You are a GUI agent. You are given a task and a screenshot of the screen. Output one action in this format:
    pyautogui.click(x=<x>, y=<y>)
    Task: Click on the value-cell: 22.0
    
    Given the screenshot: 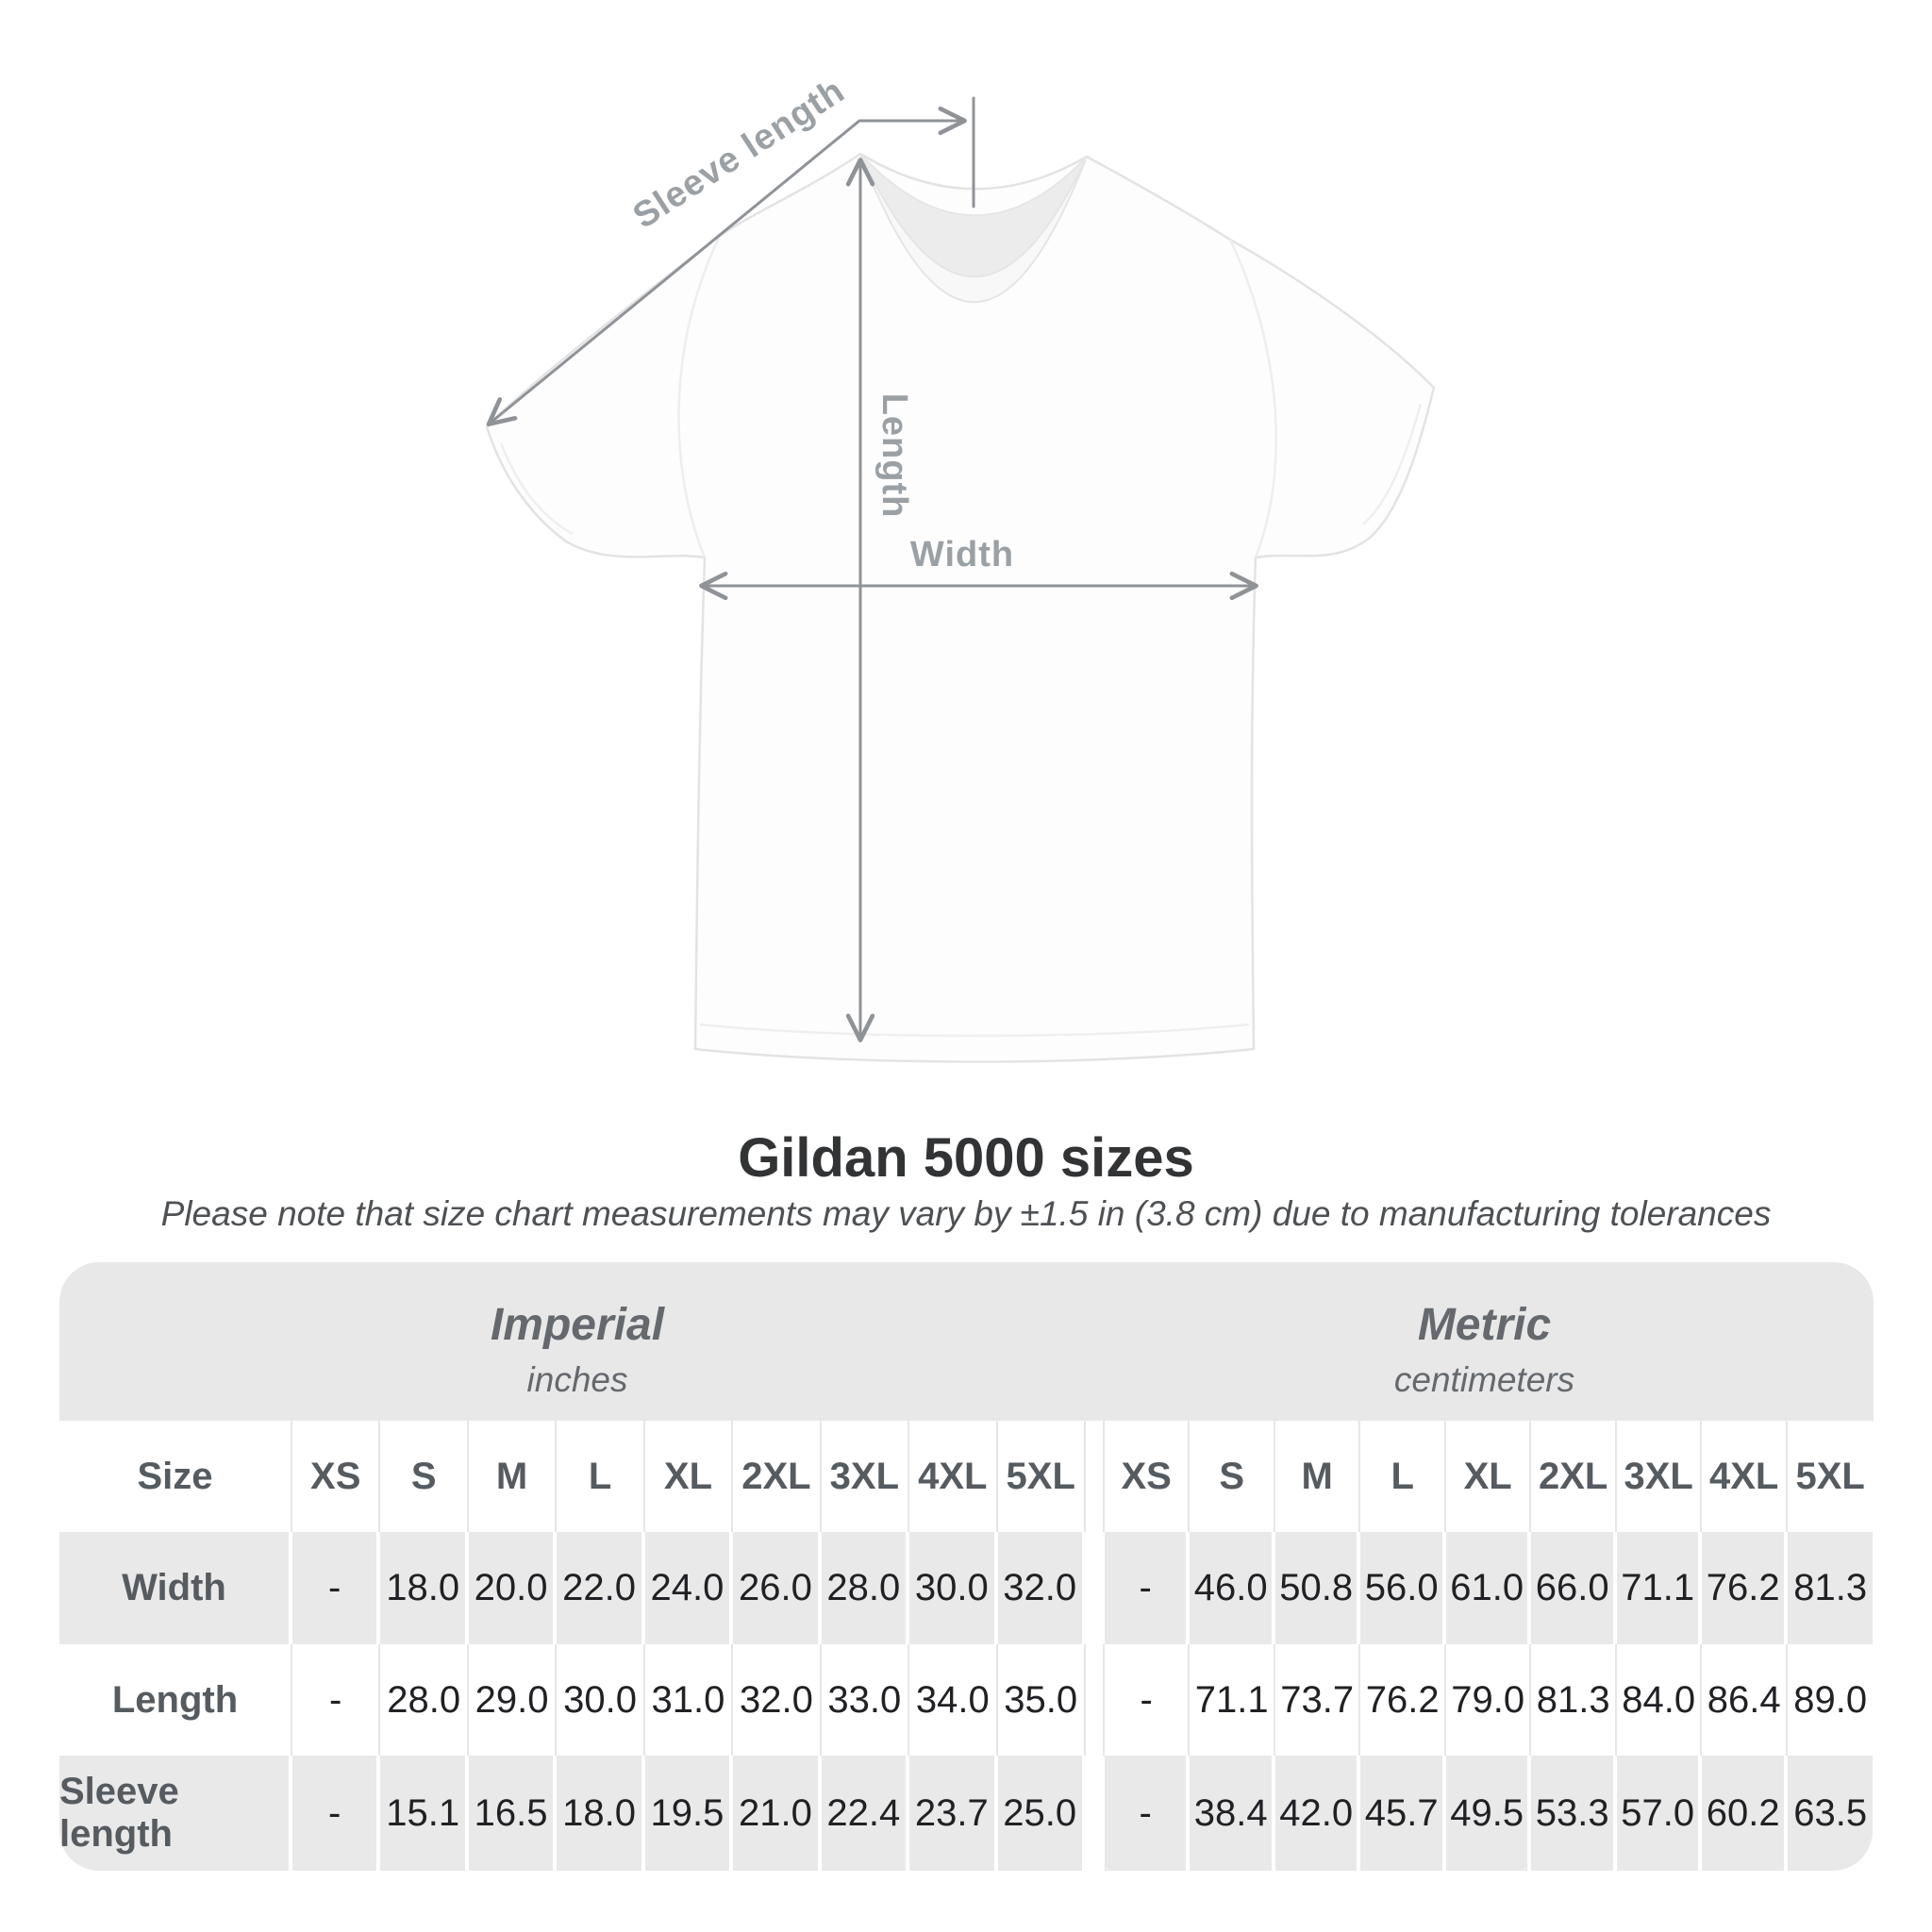 What is the action you would take?
    pyautogui.click(x=601, y=1588)
    